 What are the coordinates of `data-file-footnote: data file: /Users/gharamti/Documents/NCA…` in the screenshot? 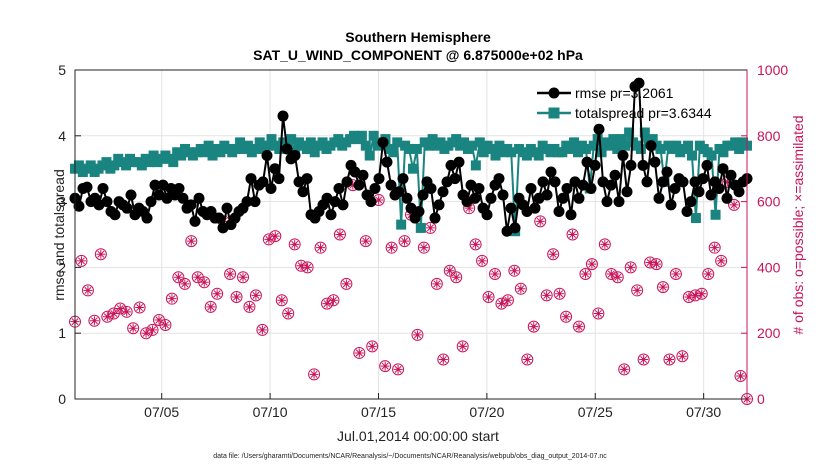 It's located at (410, 456).